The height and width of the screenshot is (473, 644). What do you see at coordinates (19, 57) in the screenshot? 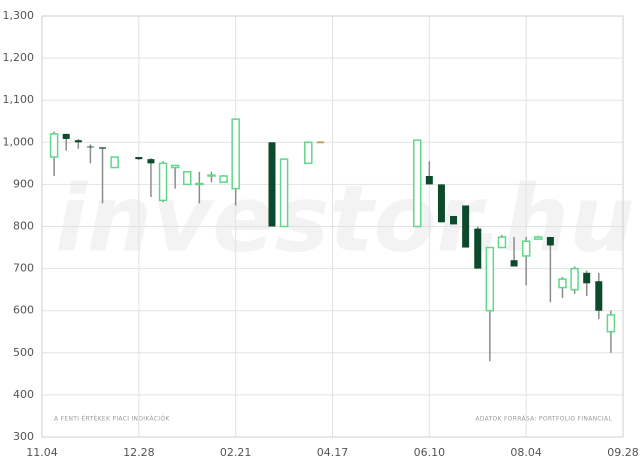
I see `y-tick-label: 1,200` at bounding box center [19, 57].